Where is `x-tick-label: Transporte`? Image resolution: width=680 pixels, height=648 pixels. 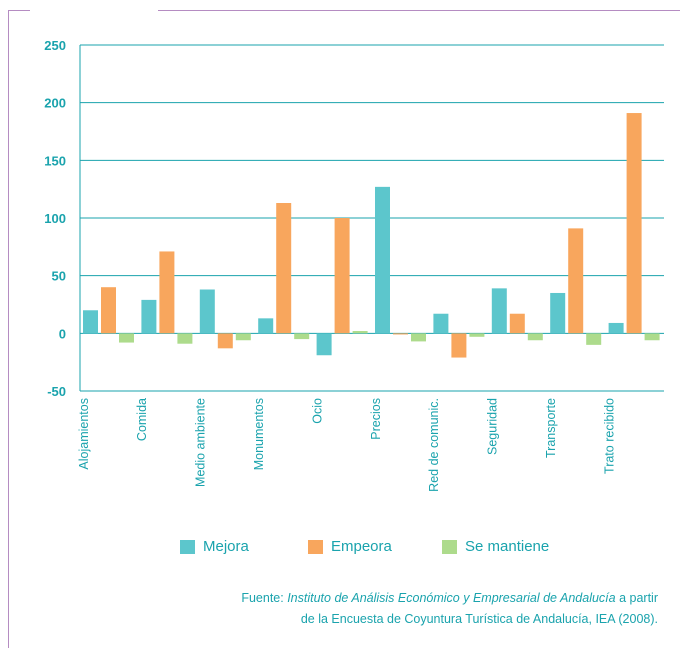
x-tick-label: Transporte is located at coordinates (551, 428).